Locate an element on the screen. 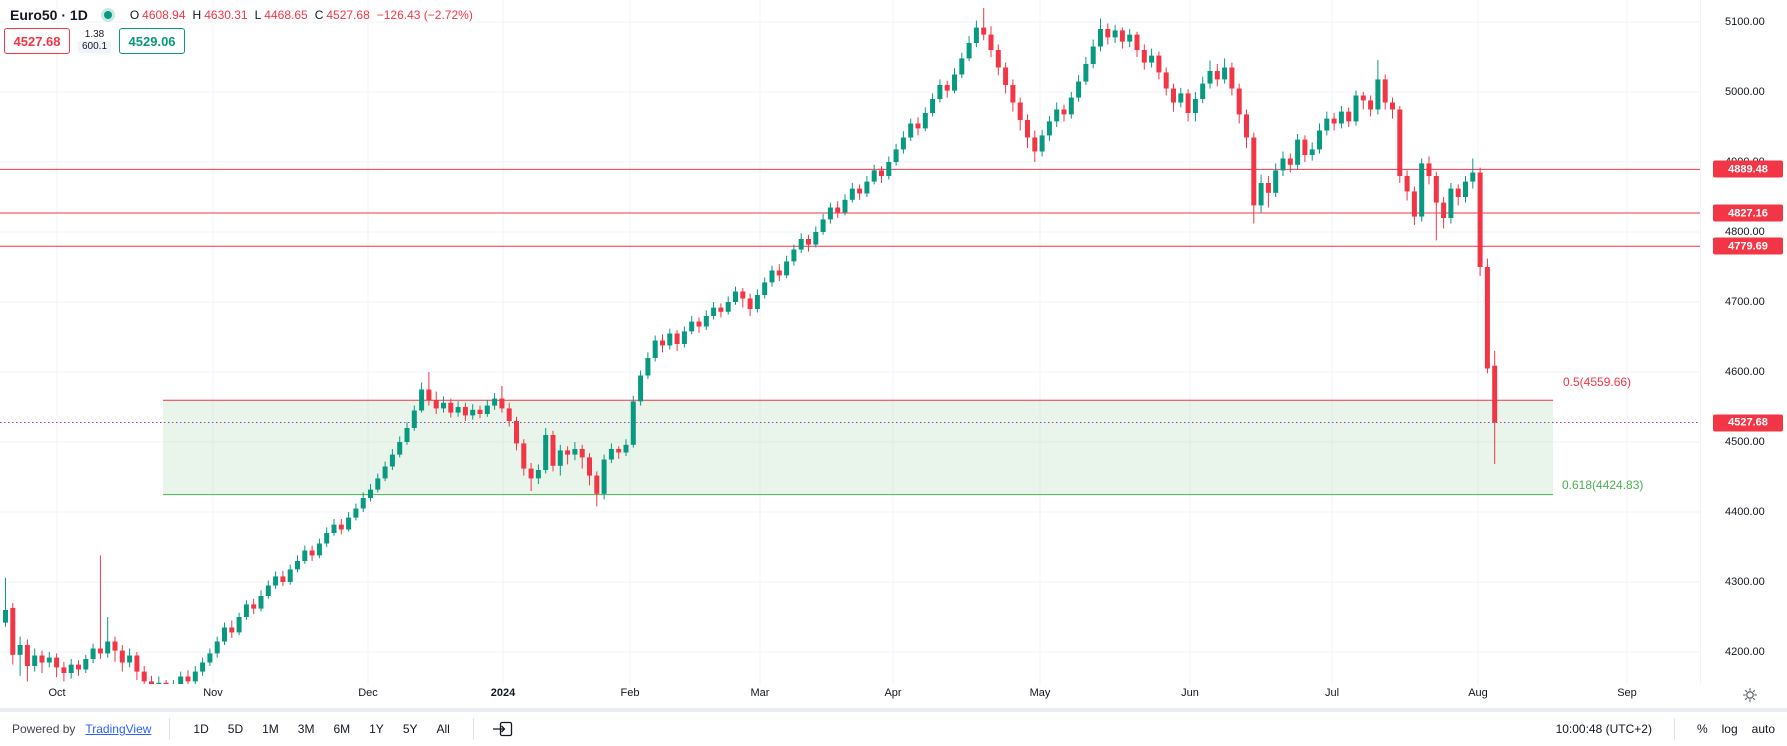  range-button-1y: 1Y is located at coordinates (376, 729).